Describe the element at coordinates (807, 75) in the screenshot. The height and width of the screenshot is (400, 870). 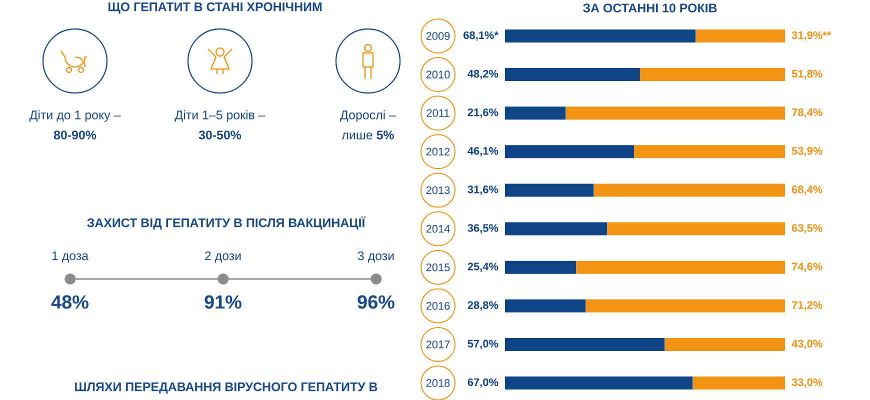
I see `data-label: 51,8%` at that location.